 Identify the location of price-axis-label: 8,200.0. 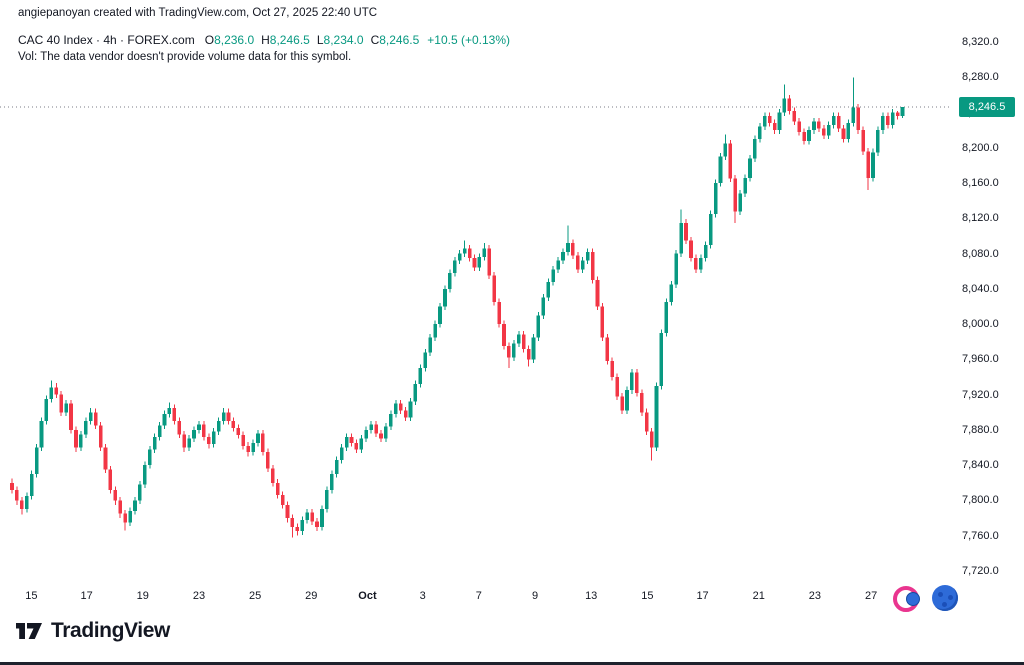
(980, 147).